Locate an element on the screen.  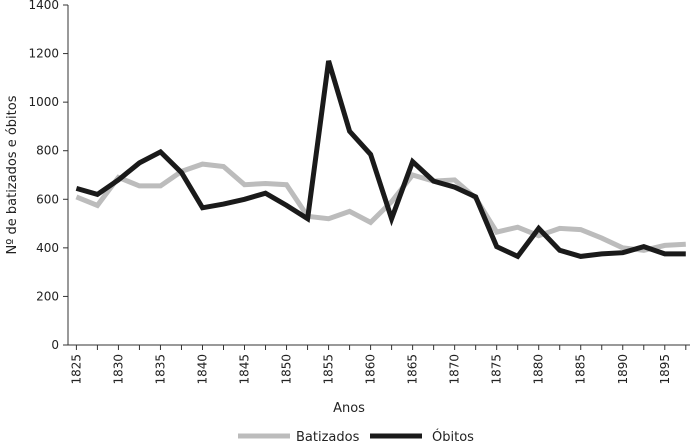
legend-label: Óbitos is located at coordinates (453, 436).